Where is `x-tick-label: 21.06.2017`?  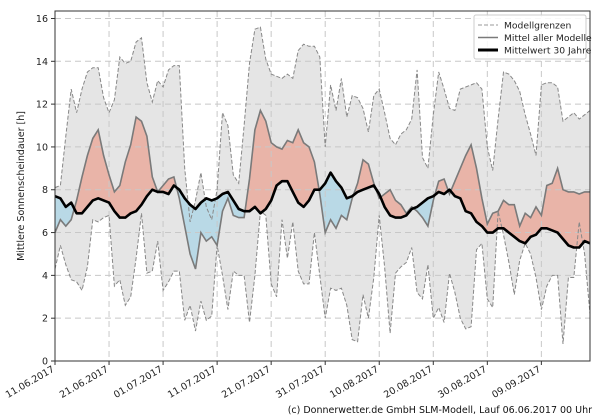 x-tick-label: 21.06.2017 is located at coordinates (84, 382).